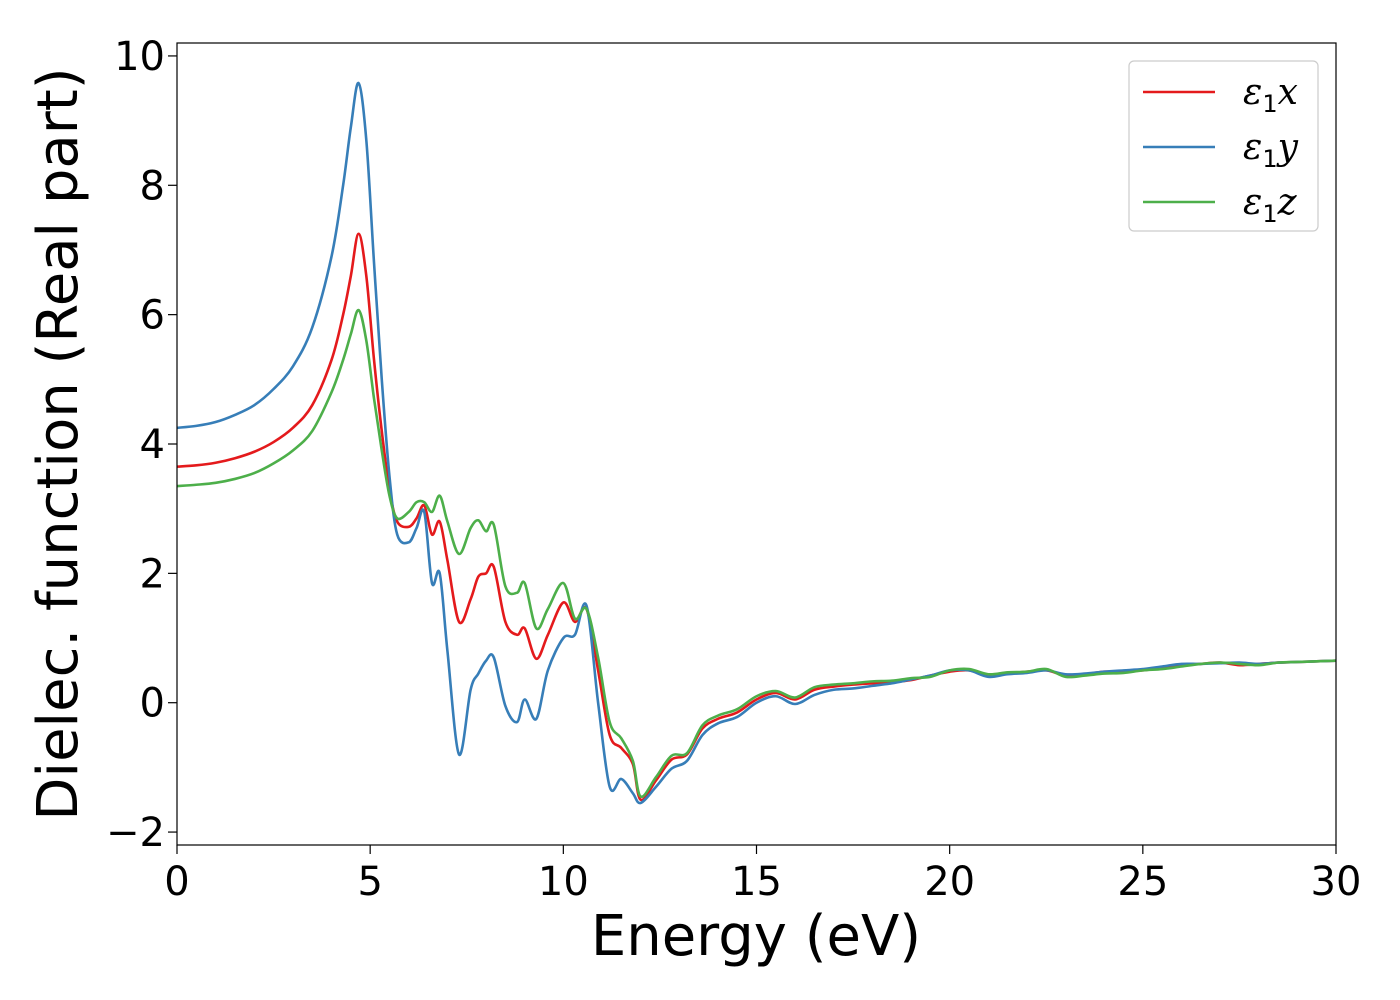 This screenshot has width=1400, height=1000. I want to click on x-tick-label: 10, so click(563, 882).